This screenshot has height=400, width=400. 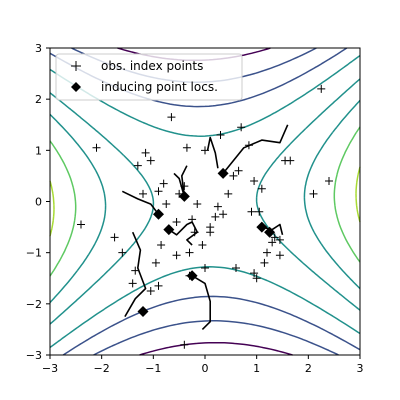 What do you see at coordinates (308, 368) in the screenshot?
I see `x-tick-label: 2` at bounding box center [308, 368].